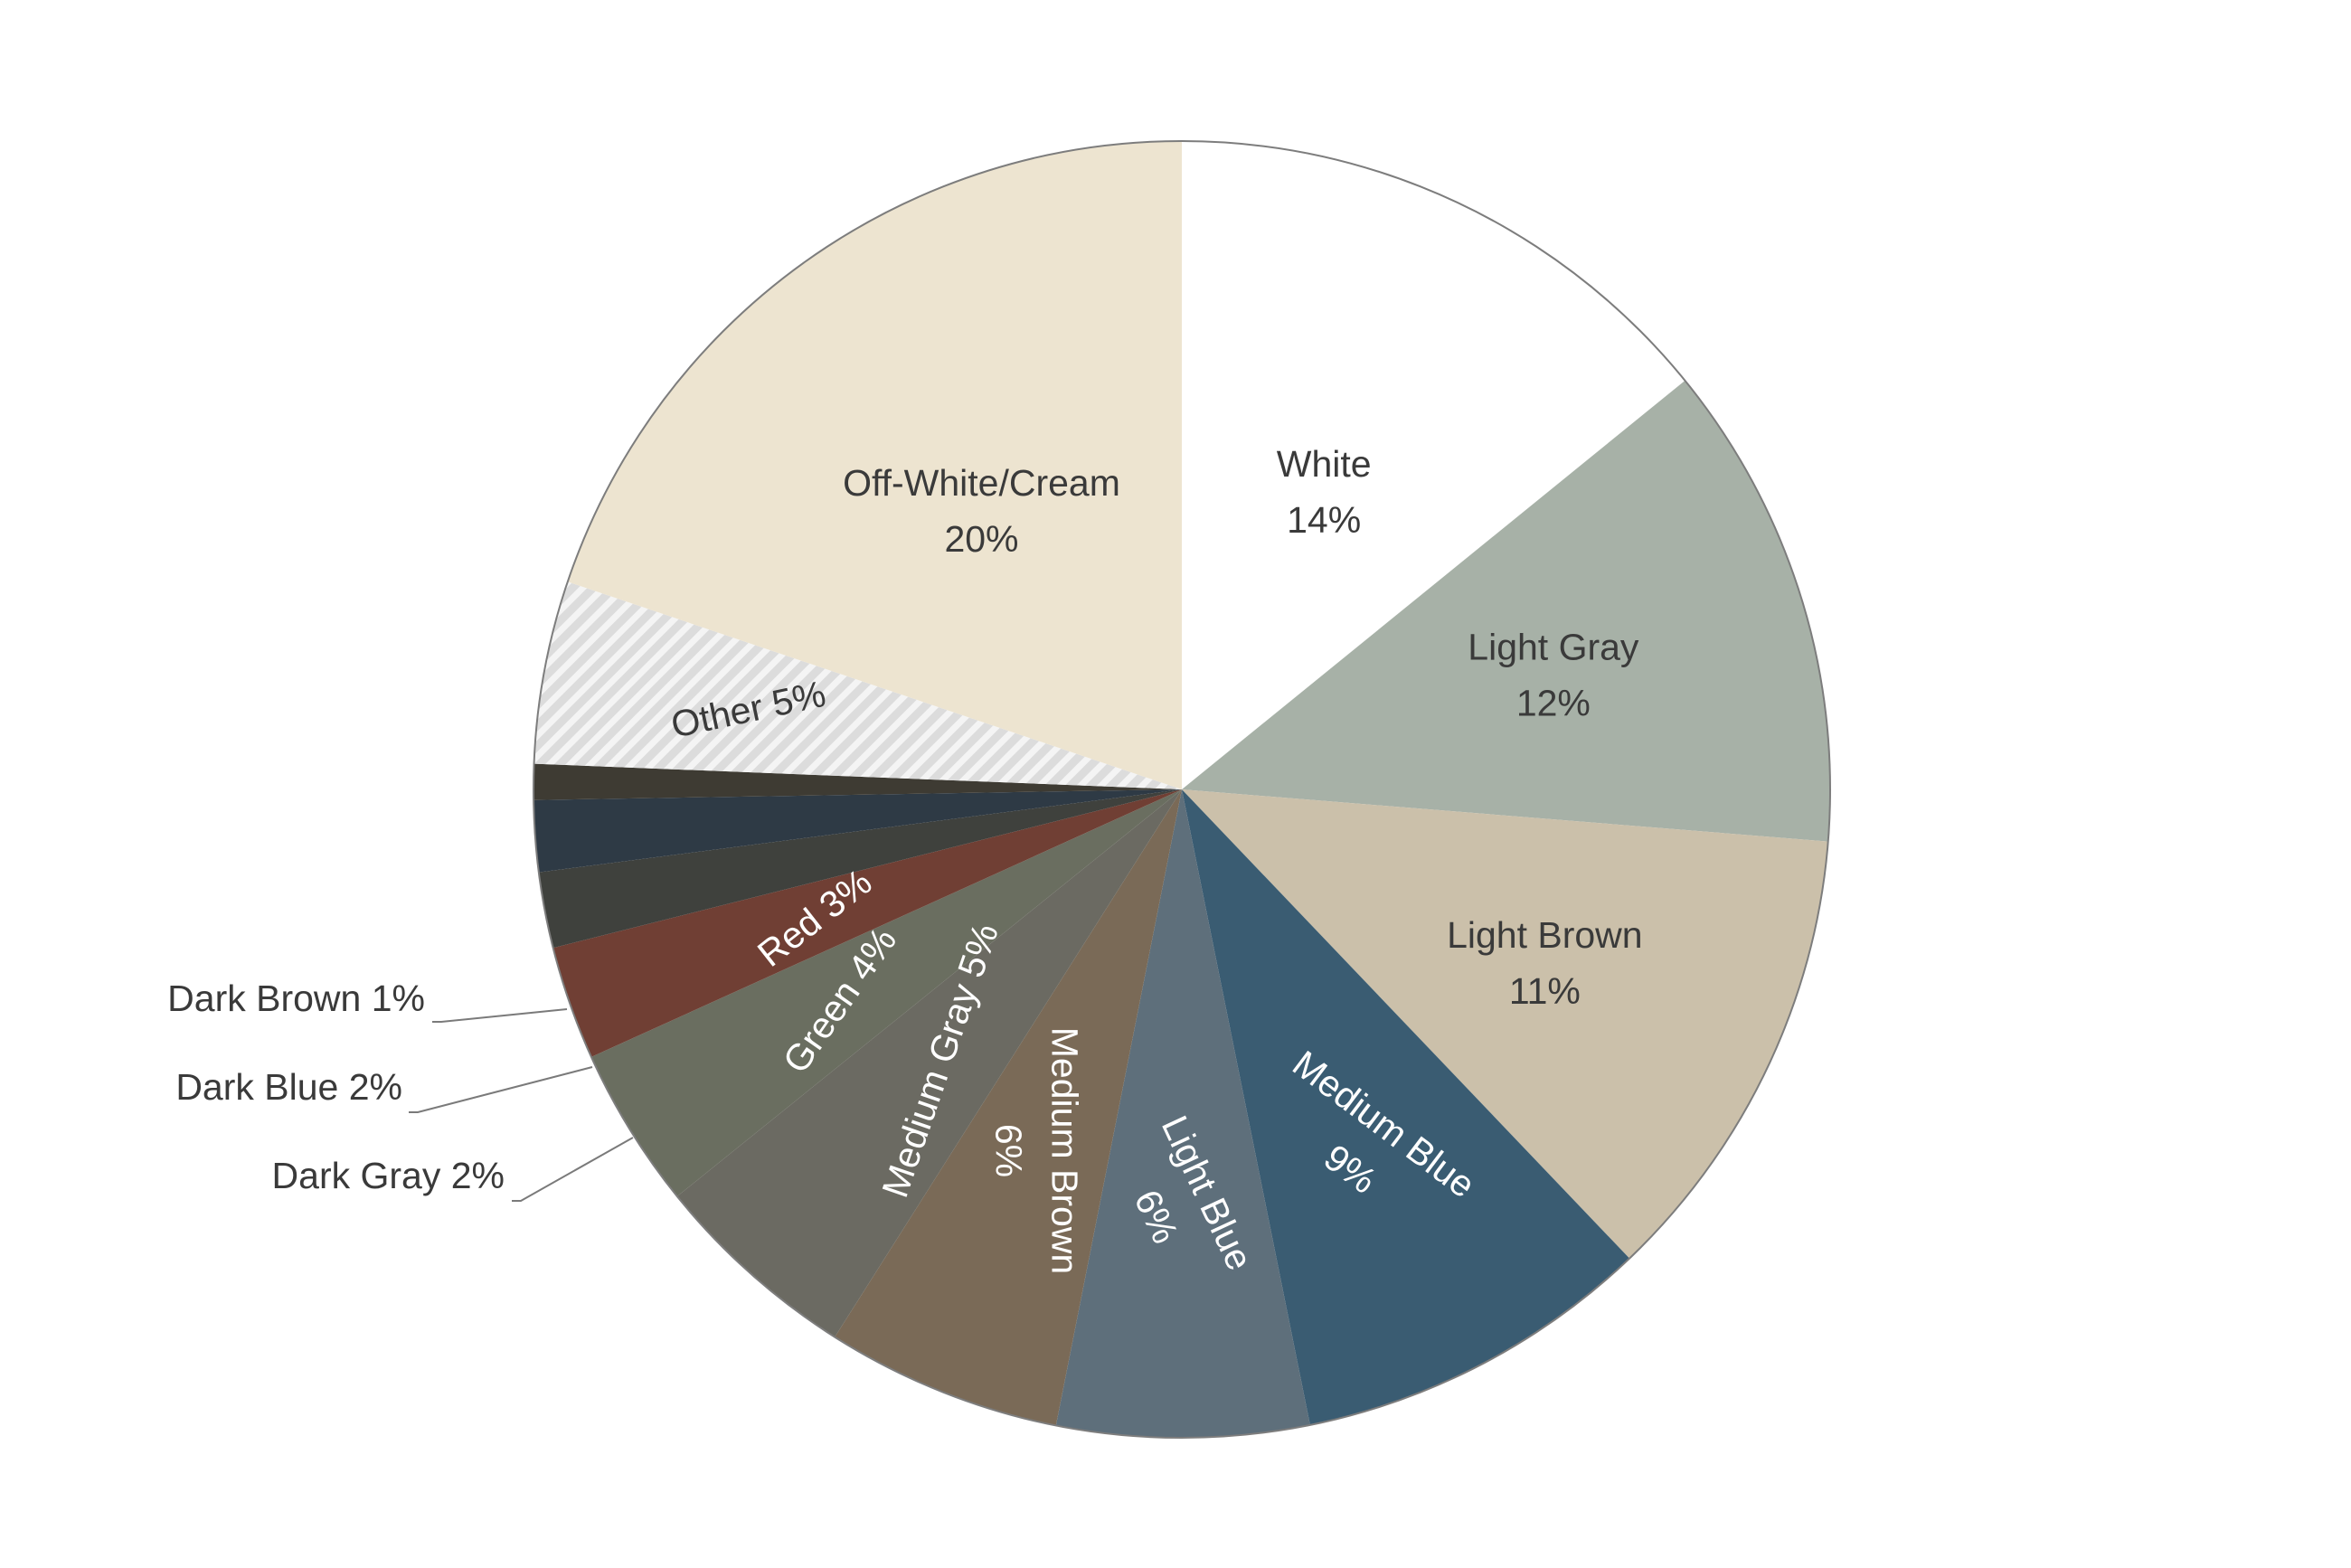  I want to click on slice-label-dark-brown: Dark Brown 1%, so click(296, 998).